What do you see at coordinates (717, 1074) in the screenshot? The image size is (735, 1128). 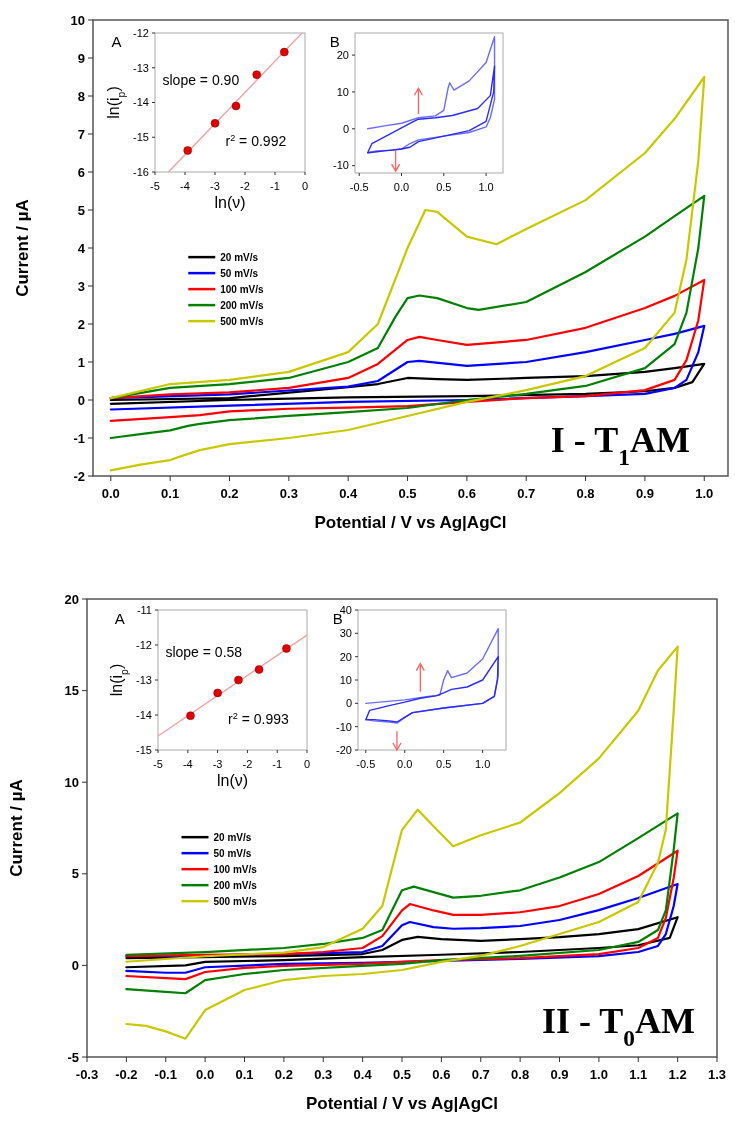 I see `x-tick-label: 1.3` at bounding box center [717, 1074].